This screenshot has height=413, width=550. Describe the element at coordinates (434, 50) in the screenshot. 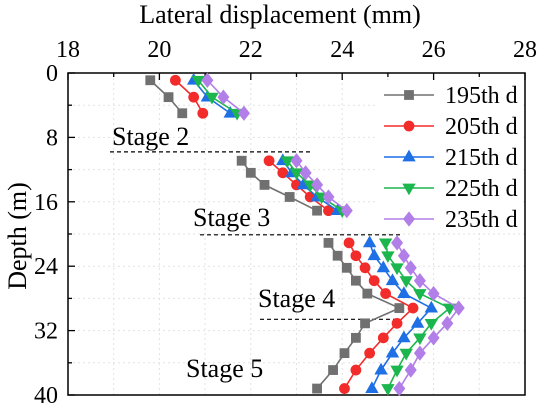

I see `x-tick-label: 26` at that location.